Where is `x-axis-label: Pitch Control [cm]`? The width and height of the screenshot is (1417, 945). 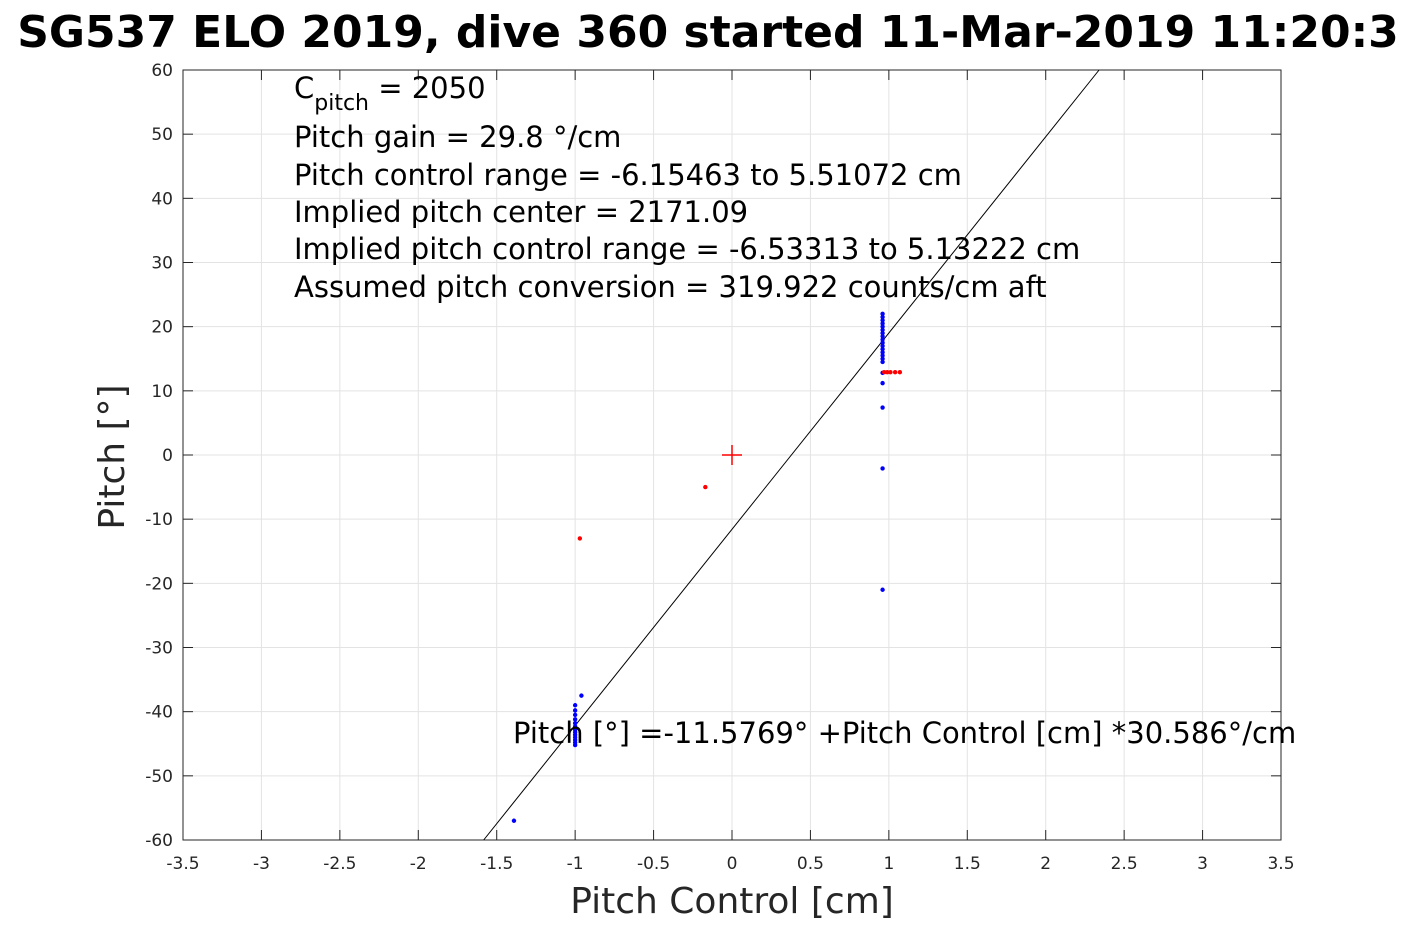
x-axis-label: Pitch Control [cm] is located at coordinates (732, 901).